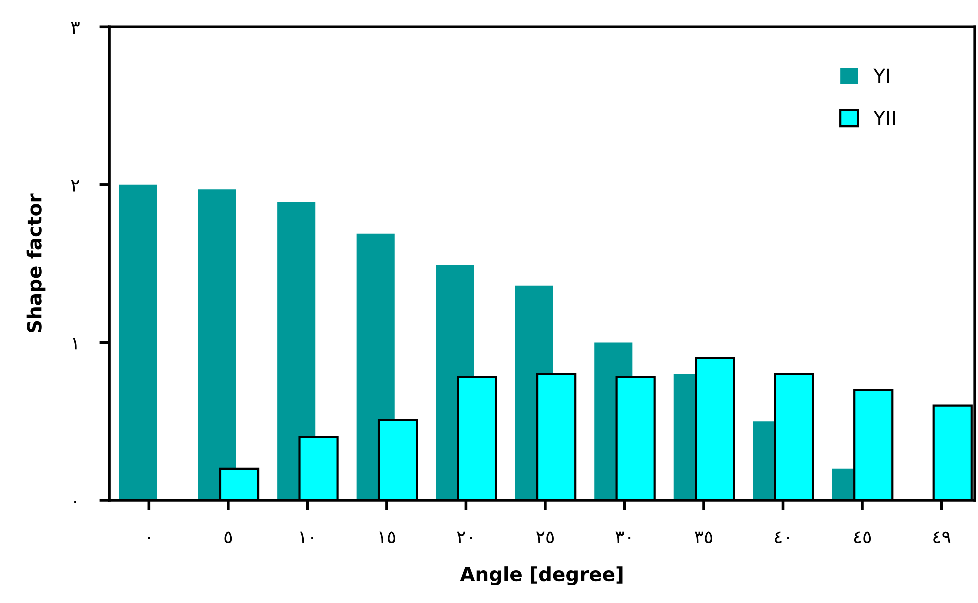 Image resolution: width=978 pixels, height=603 pixels. What do you see at coordinates (545, 538) in the screenshot?
I see `x-tick-label: ٢٥` at bounding box center [545, 538].